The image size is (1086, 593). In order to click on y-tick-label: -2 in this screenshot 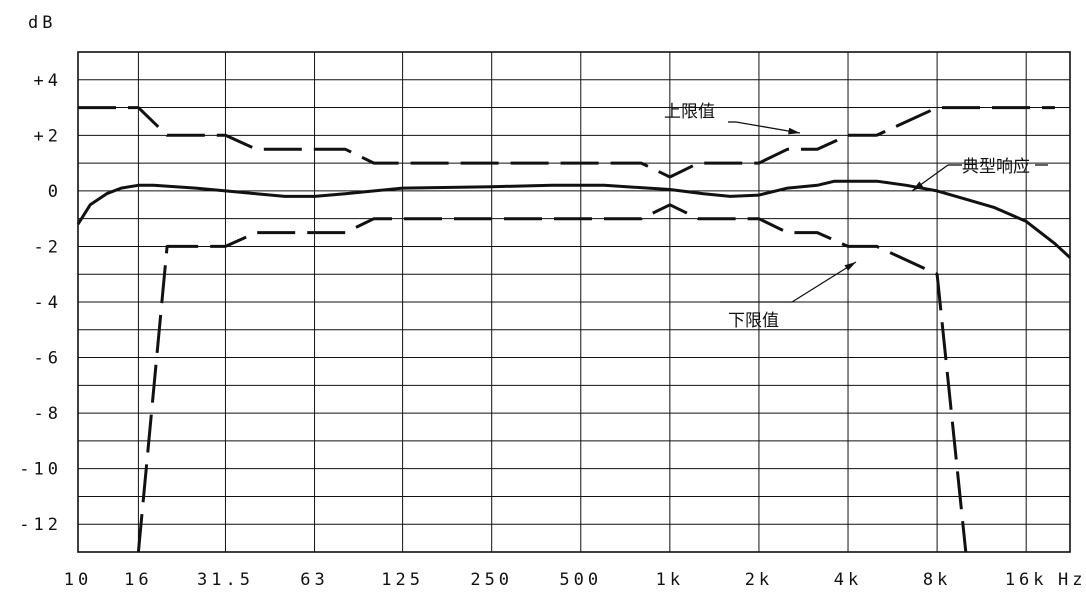, I will do `click(48, 247)`.